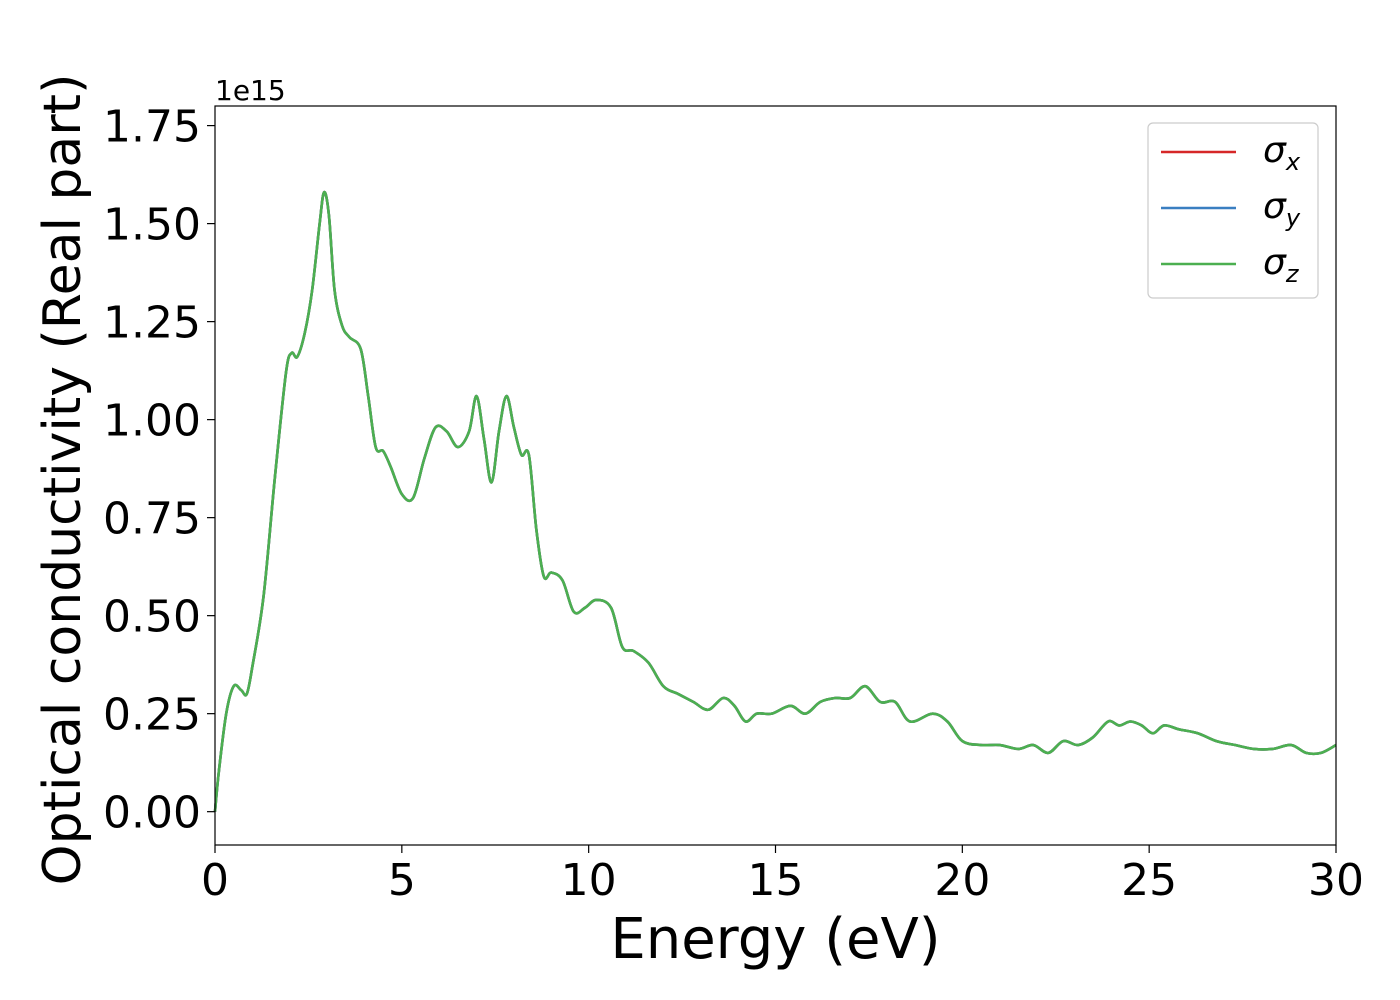  Describe the element at coordinates (152, 617) in the screenshot. I see `y-tick-label: 0.50` at that location.